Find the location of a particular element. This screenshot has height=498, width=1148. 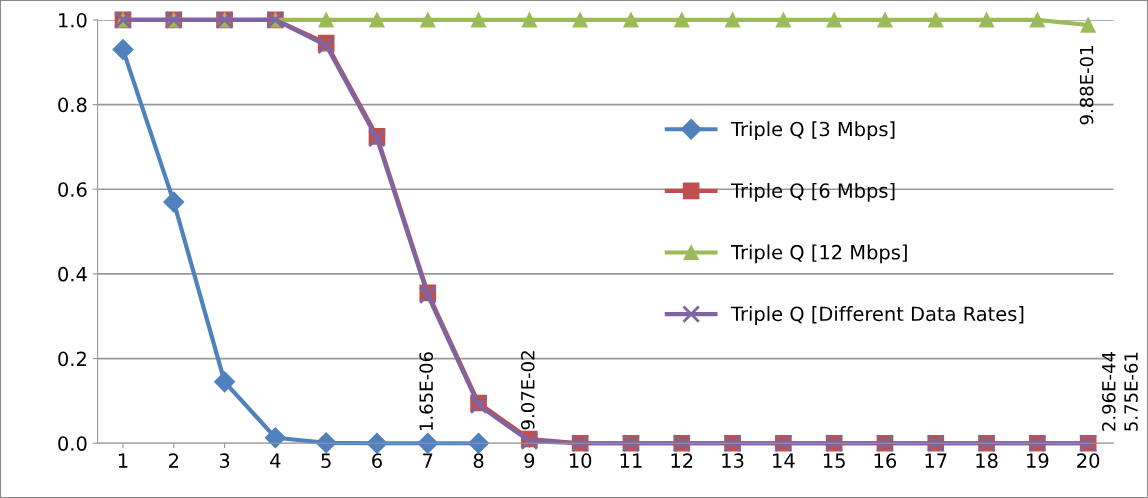

x-tick-label: 17 is located at coordinates (936, 460).